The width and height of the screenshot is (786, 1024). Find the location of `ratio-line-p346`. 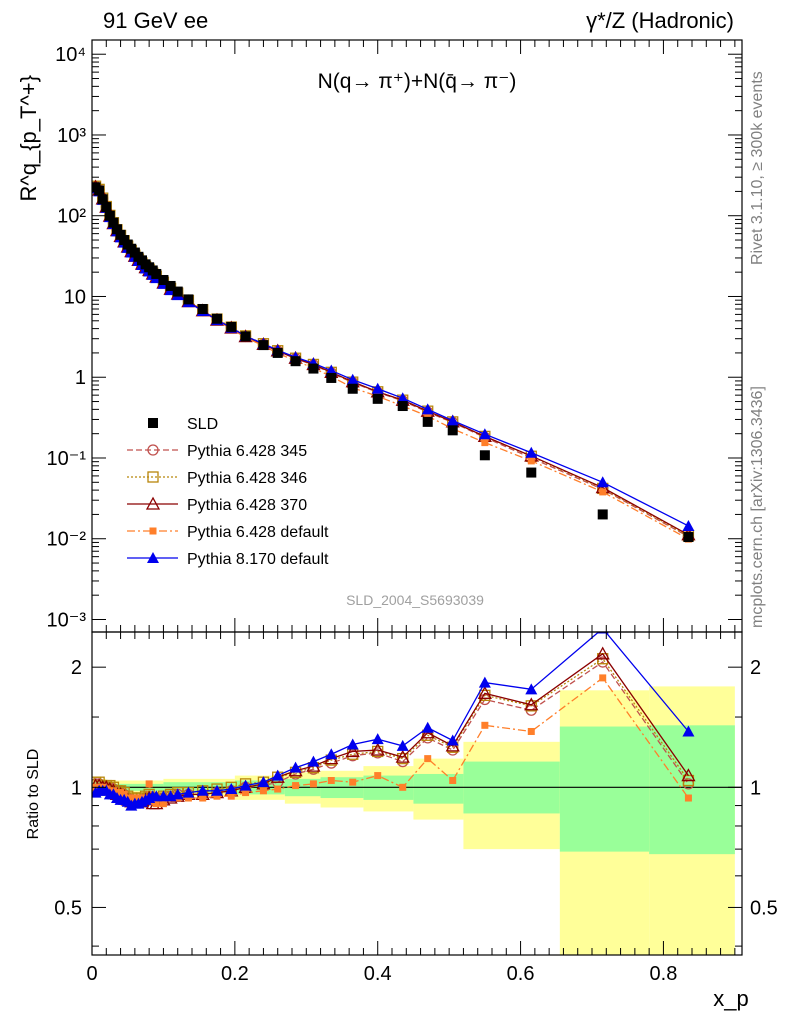

ratio-line-p346 is located at coordinates (392, 728).